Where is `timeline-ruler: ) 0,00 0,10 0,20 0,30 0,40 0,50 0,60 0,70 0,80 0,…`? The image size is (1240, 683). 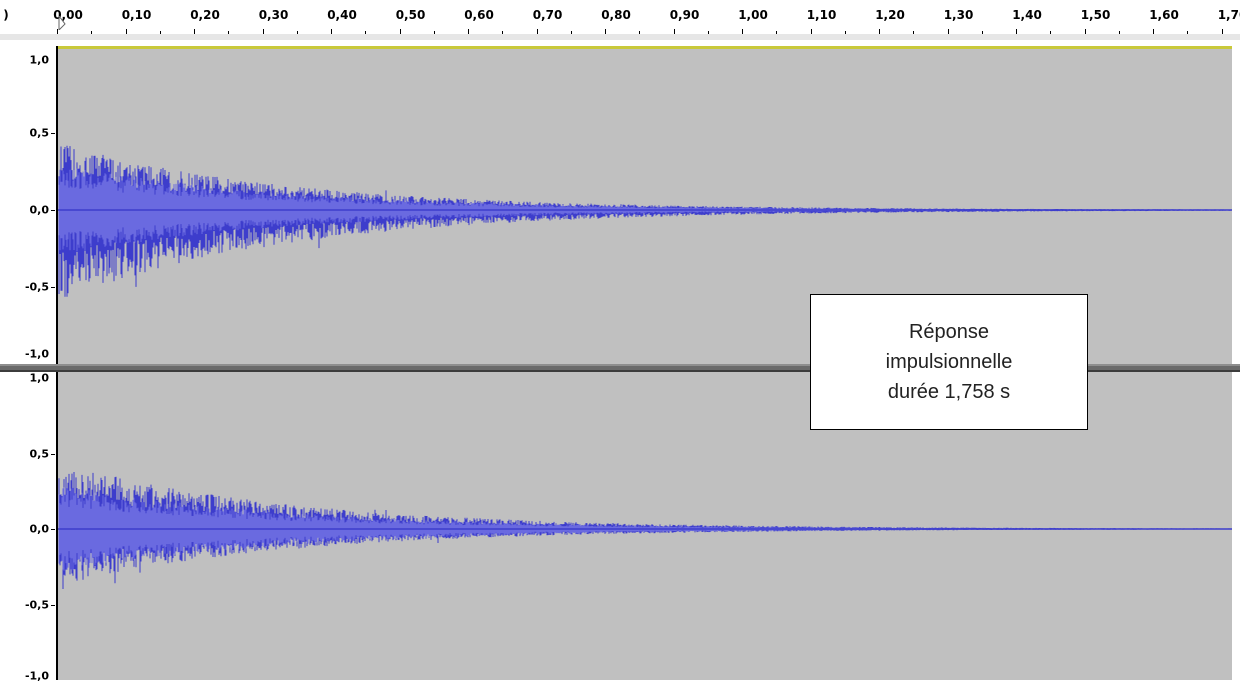
timeline-ruler: ) 0,00 0,10 0,20 0,30 0,40 0,50 0,60 0,70 0,80 0,… is located at coordinates (620, 17).